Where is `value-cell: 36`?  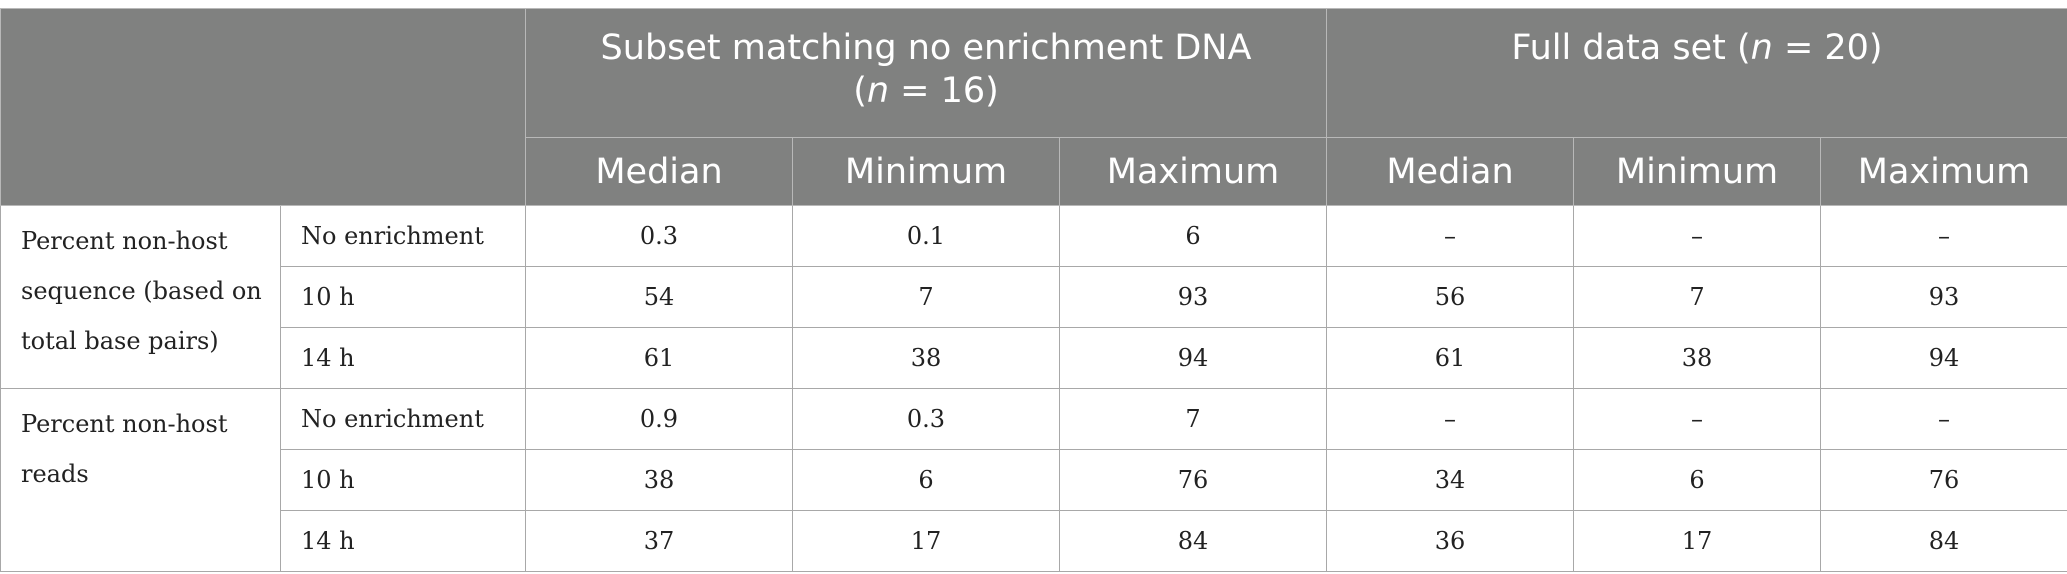 value-cell: 36 is located at coordinates (1450, 541).